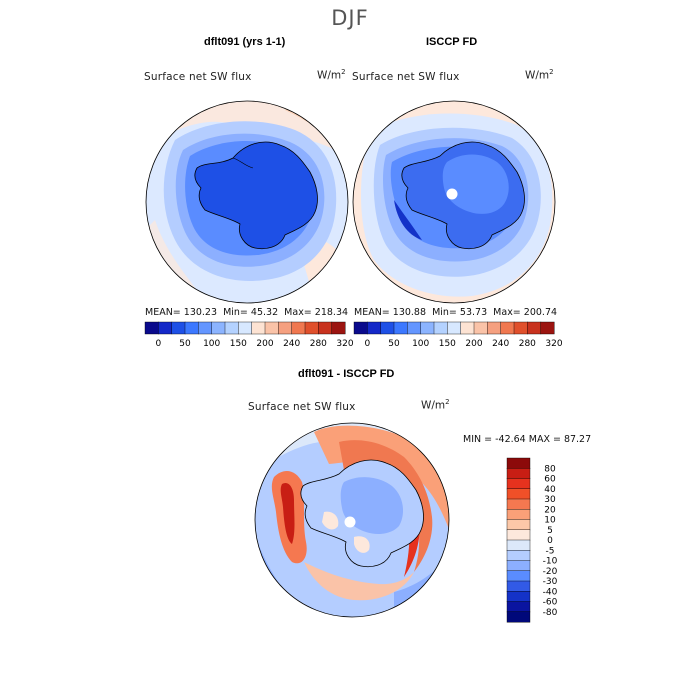 The width and height of the screenshot is (700, 700). I want to click on model-units-label: W/m2, so click(331, 75).